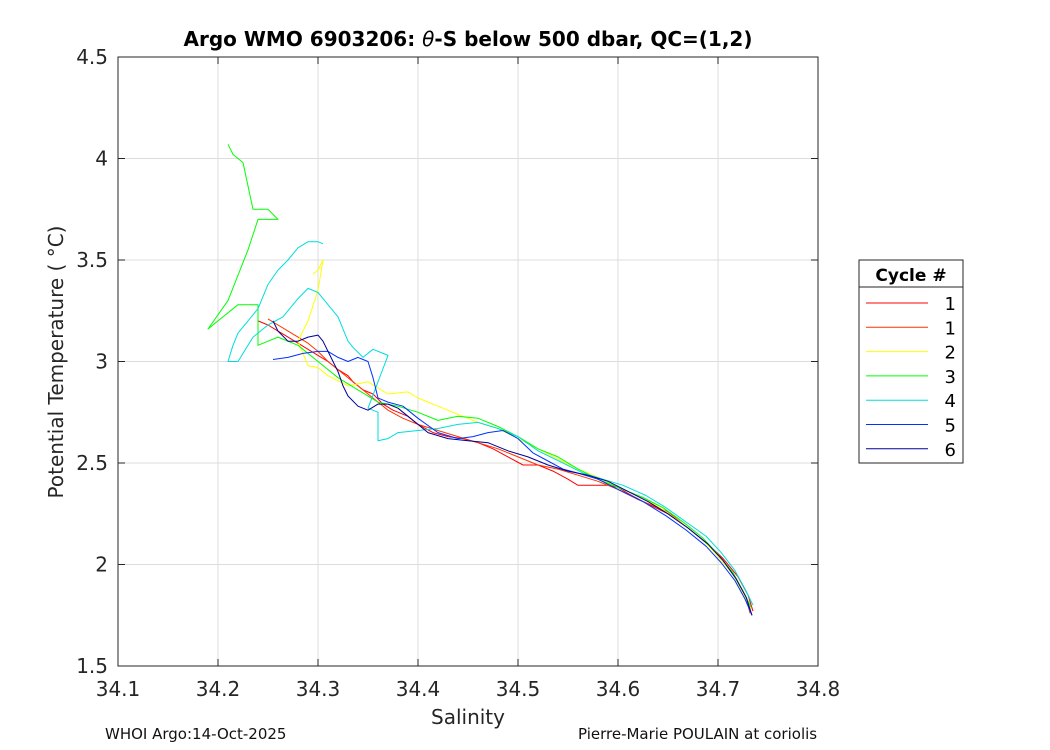 The height and width of the screenshot is (750, 1050). I want to click on legend-label-3: 3, so click(950, 377).